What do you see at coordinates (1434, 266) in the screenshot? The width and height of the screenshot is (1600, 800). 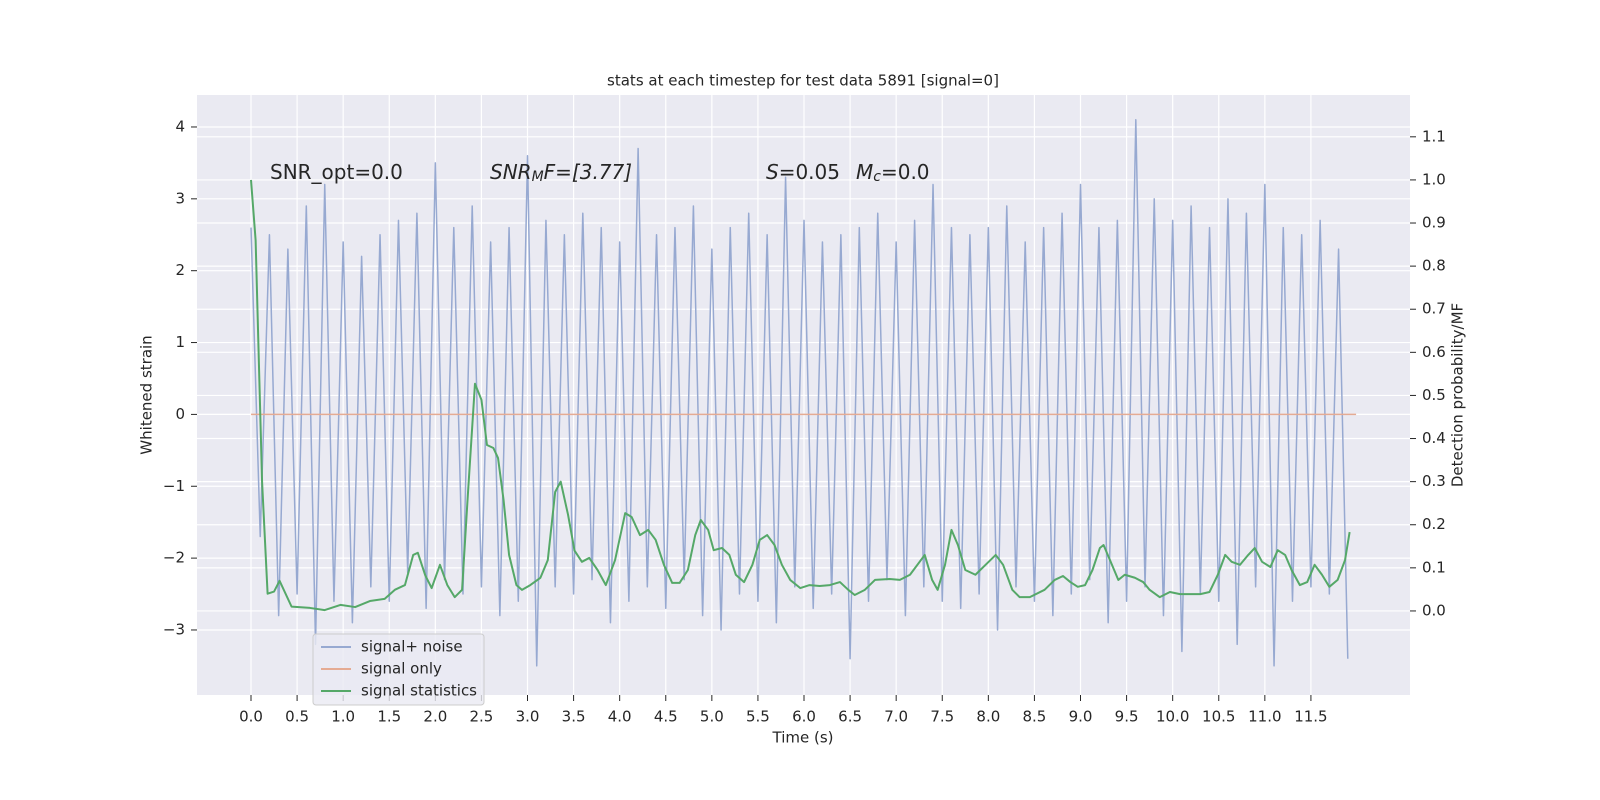 I see `y2-tick-label: 0.8` at bounding box center [1434, 266].